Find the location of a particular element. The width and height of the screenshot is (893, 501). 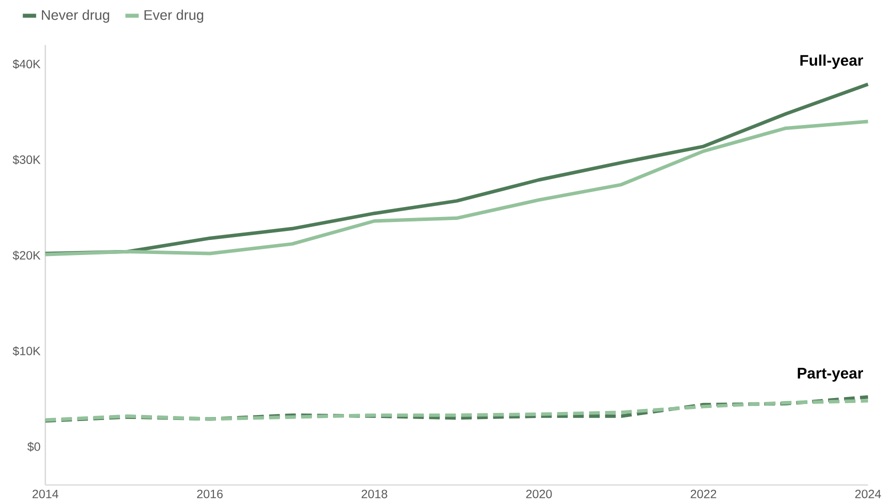

legend-label: Ever drug is located at coordinates (174, 16).